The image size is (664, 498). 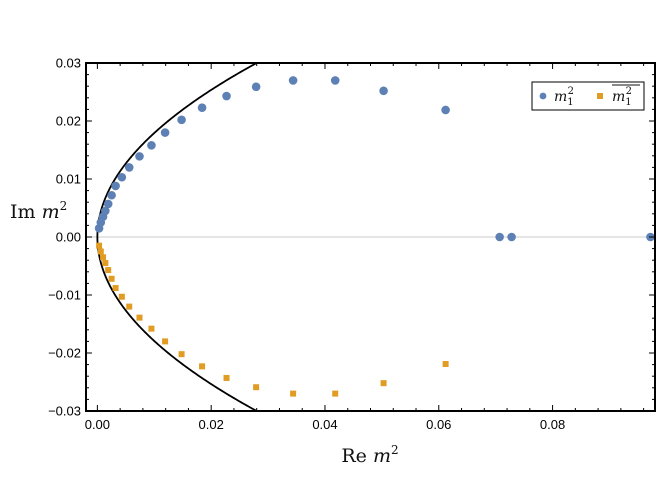 I want to click on legend-label-m1bar: m12, so click(x=622, y=97).